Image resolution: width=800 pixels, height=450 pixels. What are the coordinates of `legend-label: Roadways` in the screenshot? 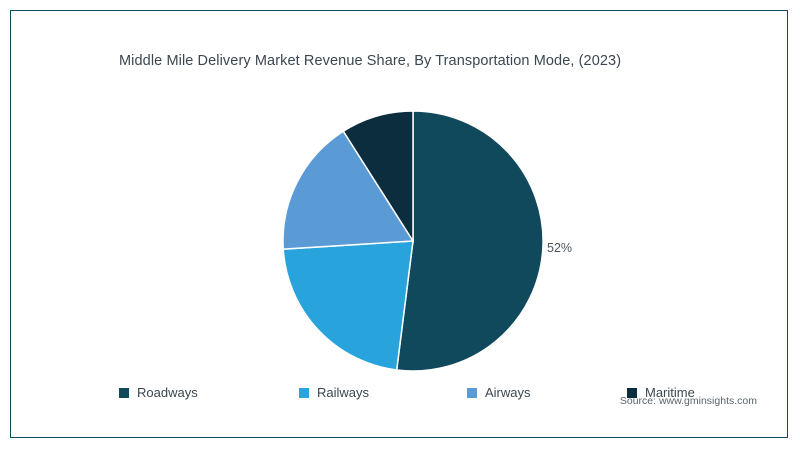 It's located at (167, 392).